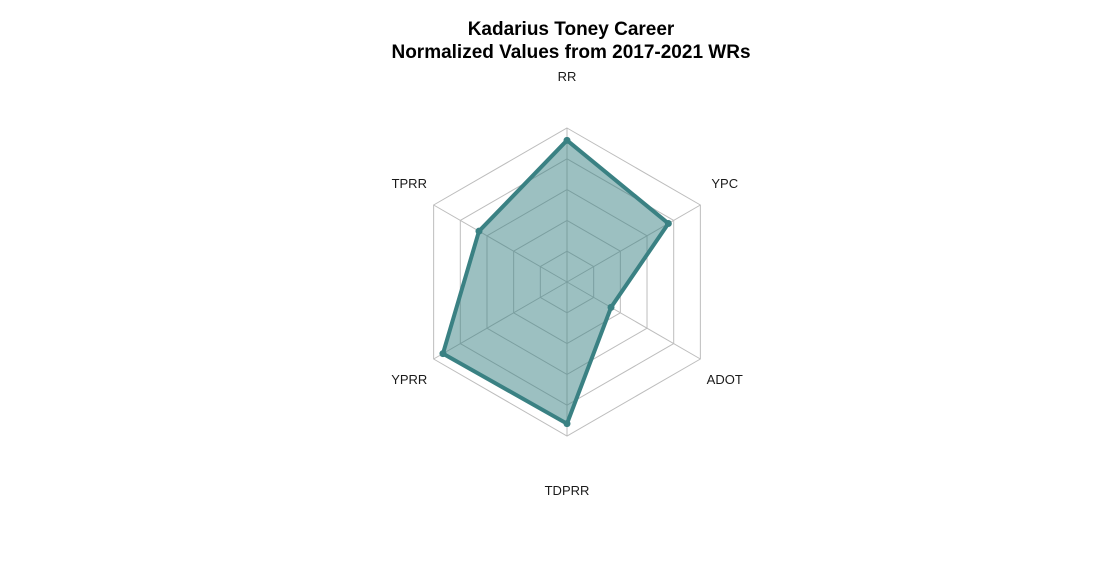  What do you see at coordinates (571, 52) in the screenshot?
I see `chart-subtitle: Normalized Values from 2017-2021 WRs` at bounding box center [571, 52].